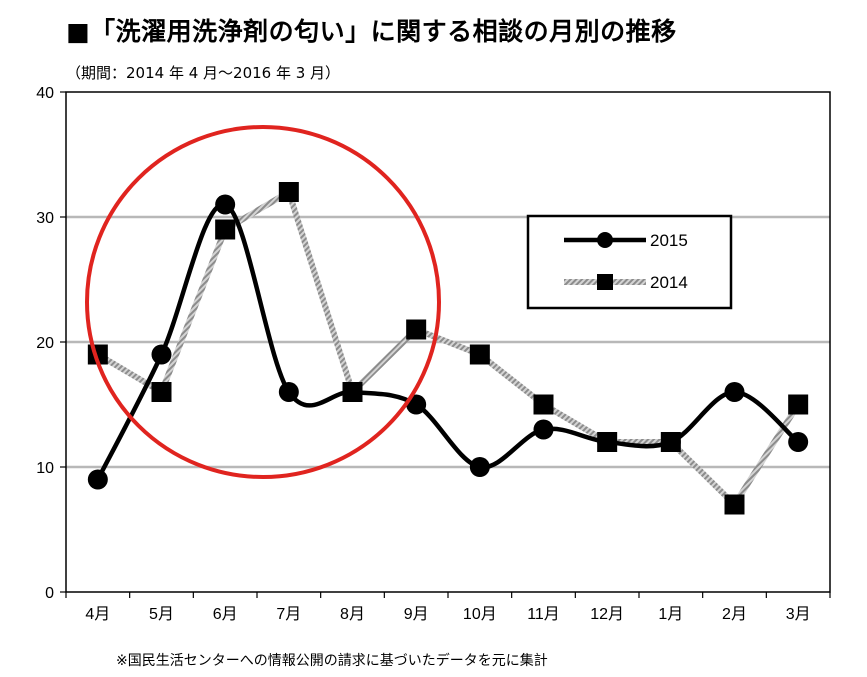 Image resolution: width=867 pixels, height=677 pixels. What do you see at coordinates (607, 614) in the screenshot?
I see `x-tick-label: 12月` at bounding box center [607, 614].